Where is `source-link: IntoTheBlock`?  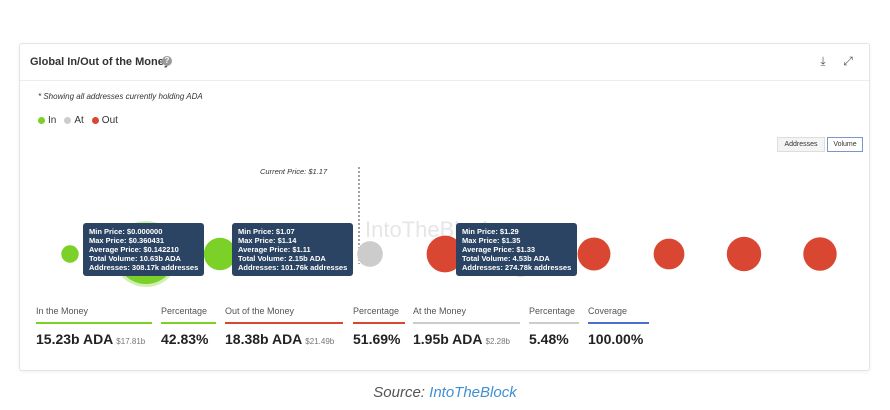
source-link: IntoTheBlock is located at coordinates (473, 392).